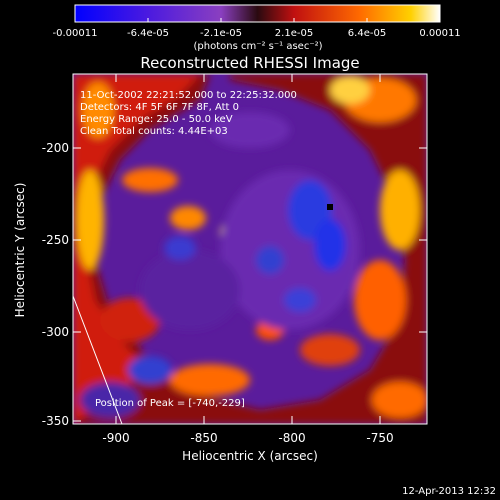 The width and height of the screenshot is (500, 500). Describe the element at coordinates (75, 33) in the screenshot. I see `colorbar-tick-label: -0.00011` at that location.